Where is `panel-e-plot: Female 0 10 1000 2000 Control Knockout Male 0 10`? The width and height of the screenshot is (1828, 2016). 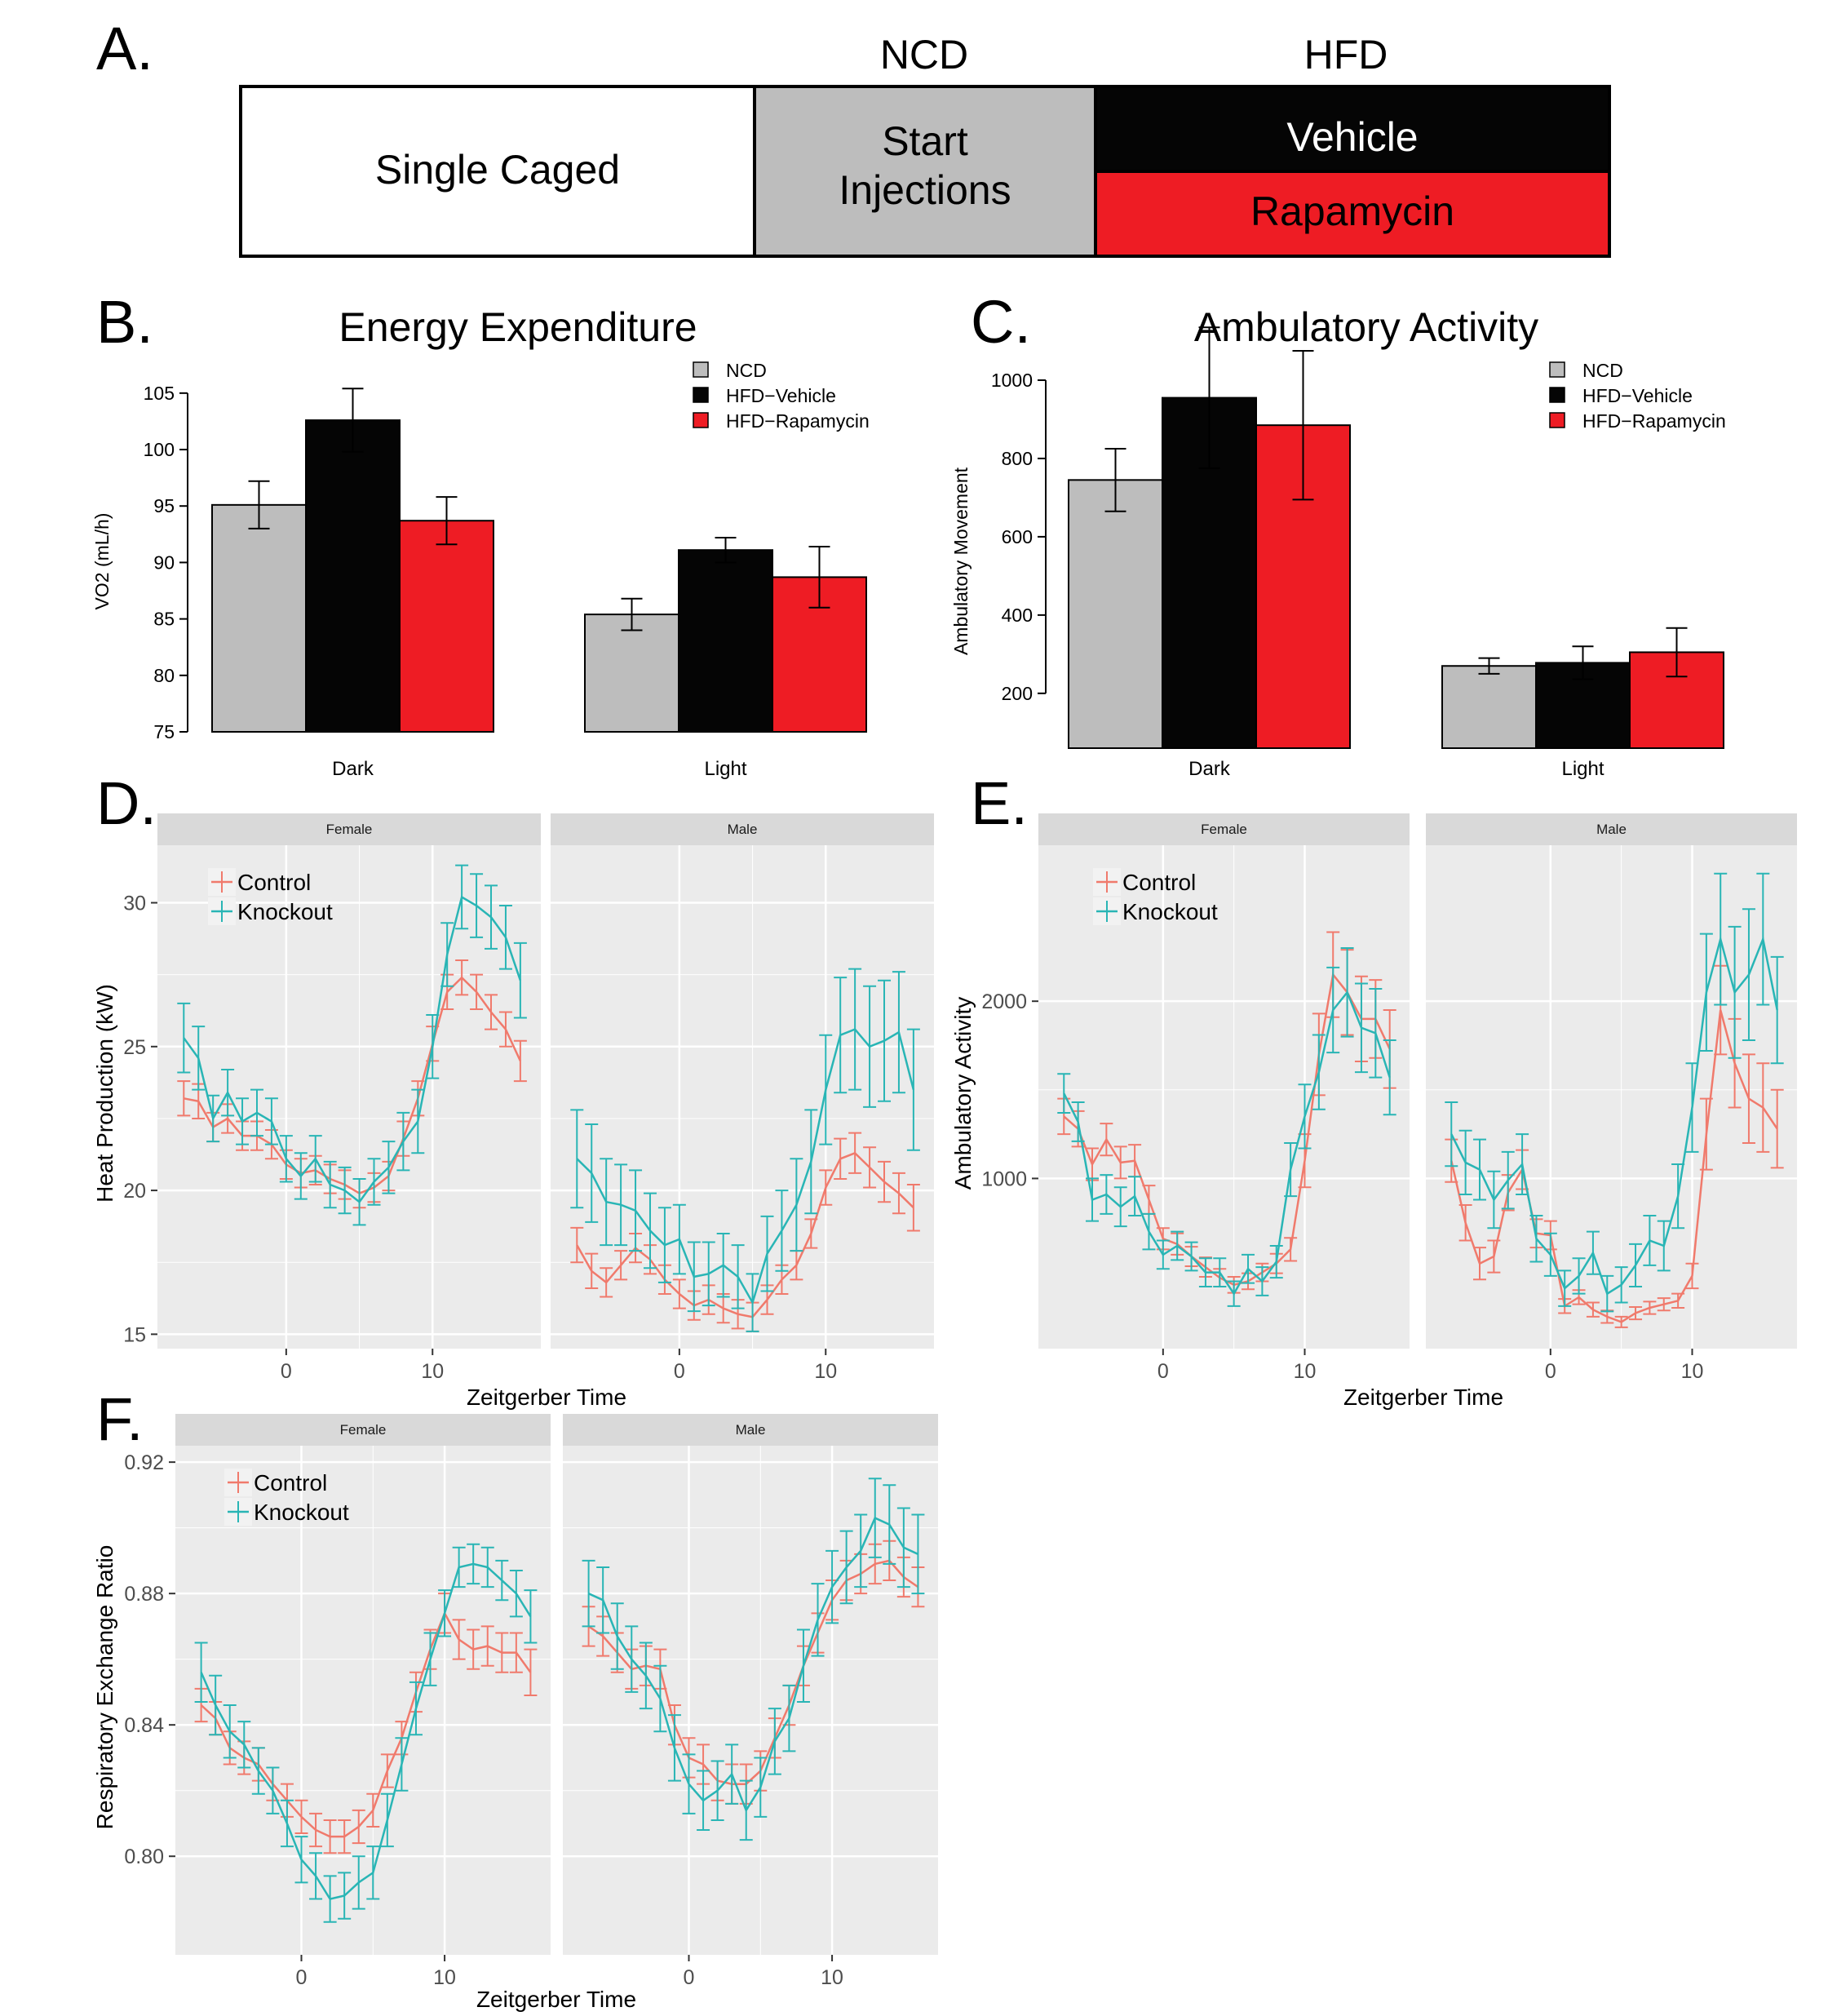 panel-e-plot: Female 0 10 1000 2000 Control Knockout Male 0 10 is located at coordinates (1389, 1098).